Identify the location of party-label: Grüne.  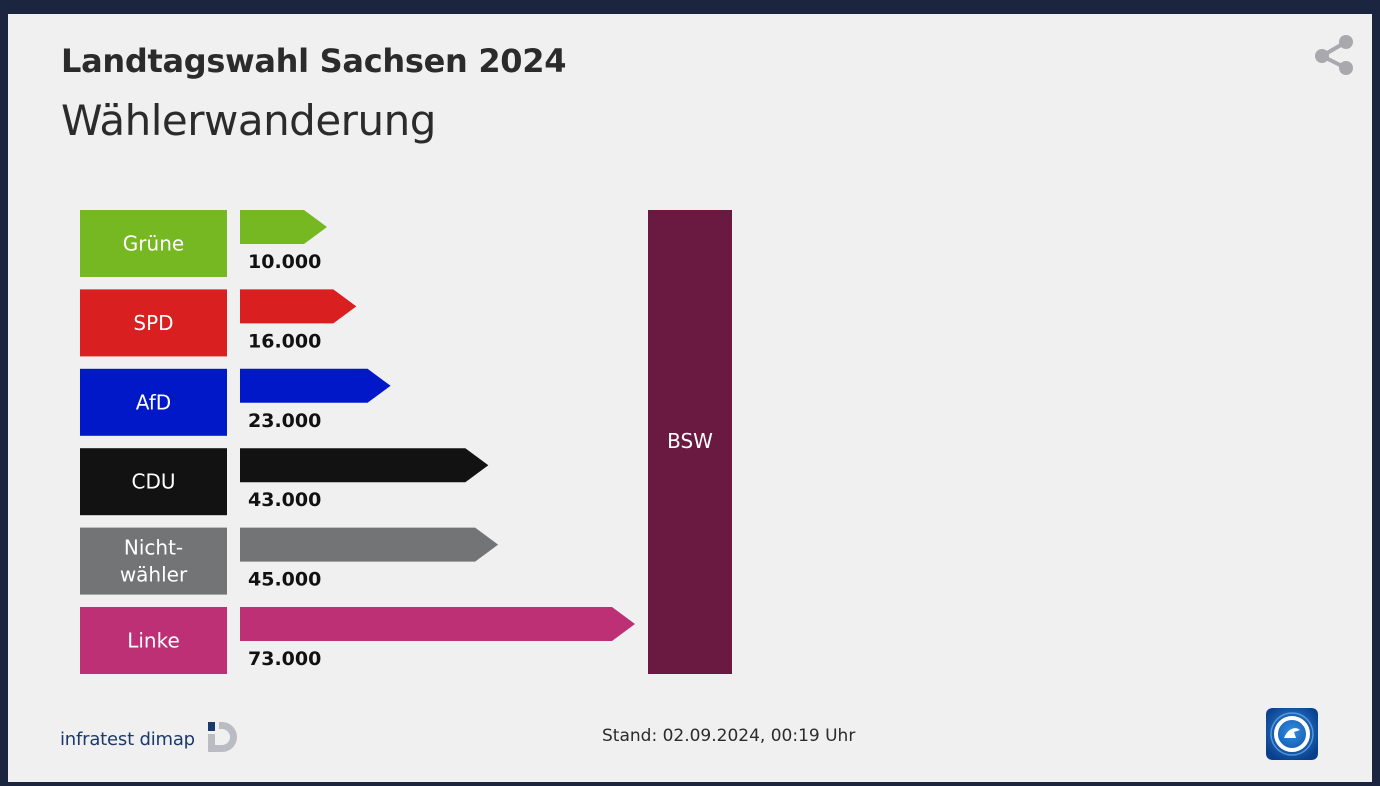
(153, 244).